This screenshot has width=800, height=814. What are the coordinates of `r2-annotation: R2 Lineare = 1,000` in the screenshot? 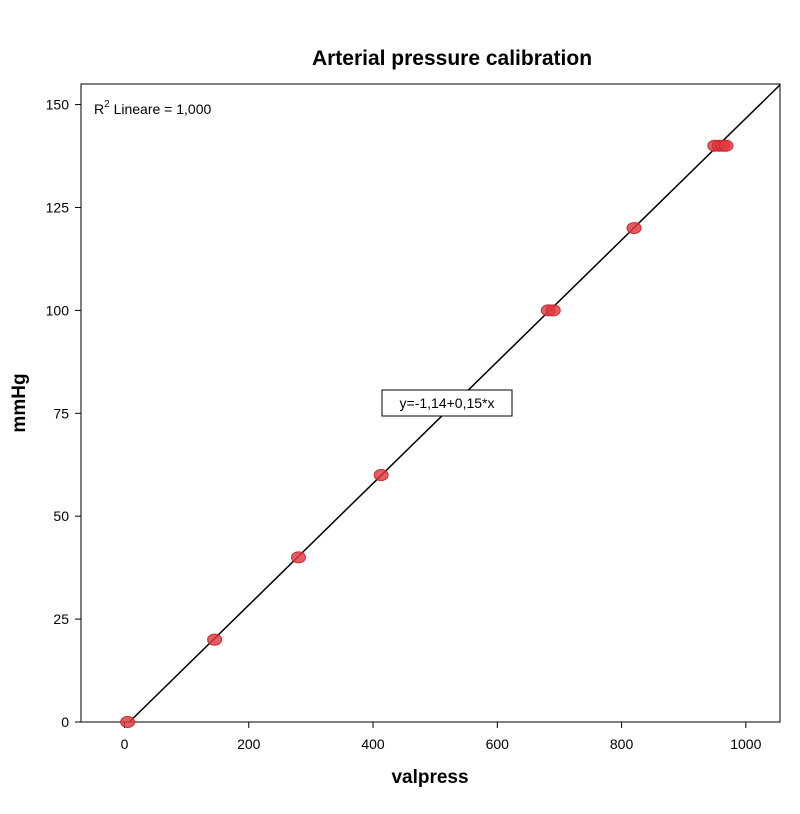 It's located at (152, 108).